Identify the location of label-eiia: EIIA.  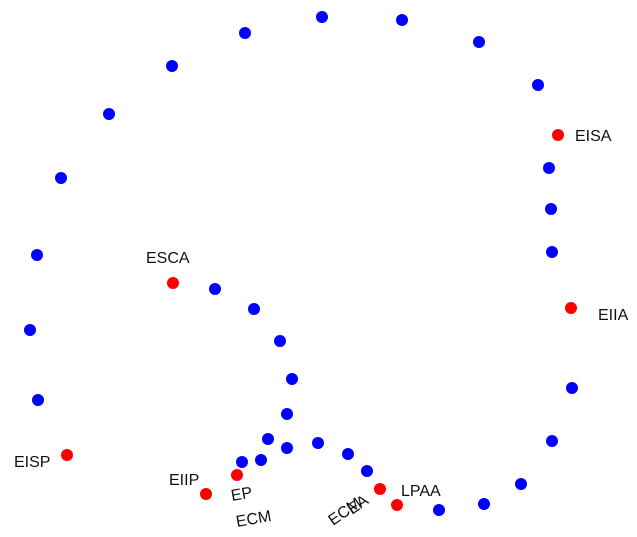
(613, 315).